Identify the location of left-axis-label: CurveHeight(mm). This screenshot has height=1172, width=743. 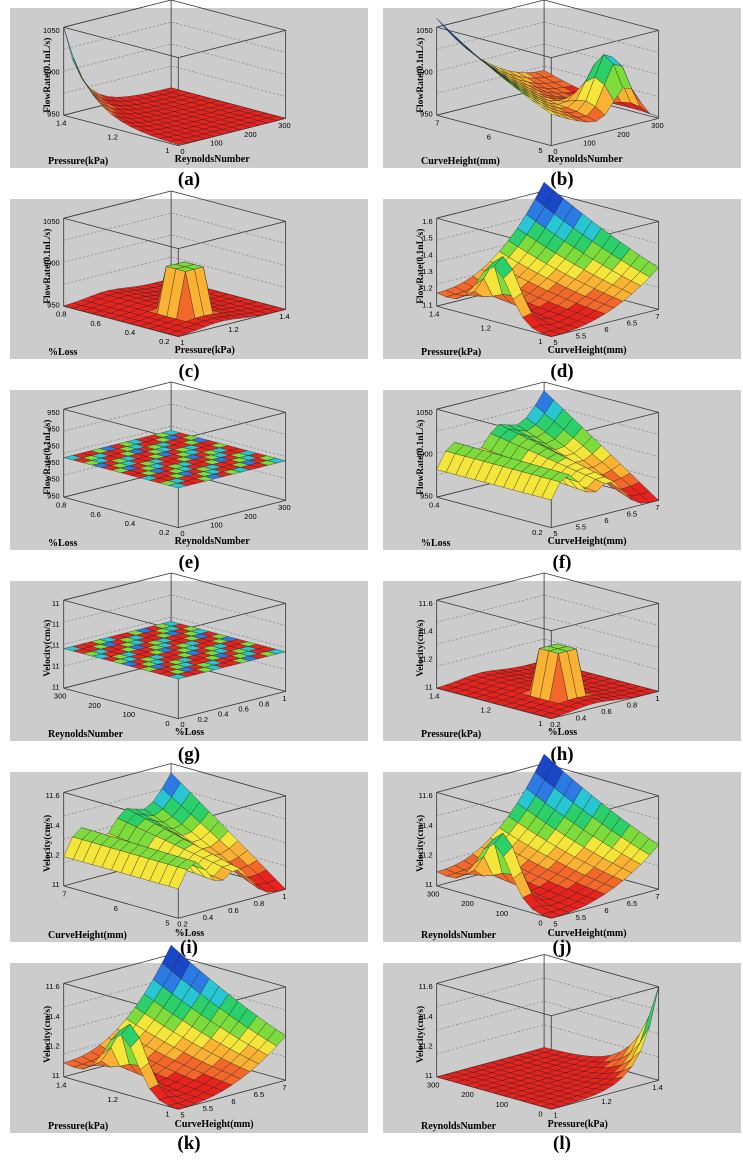
(87, 935).